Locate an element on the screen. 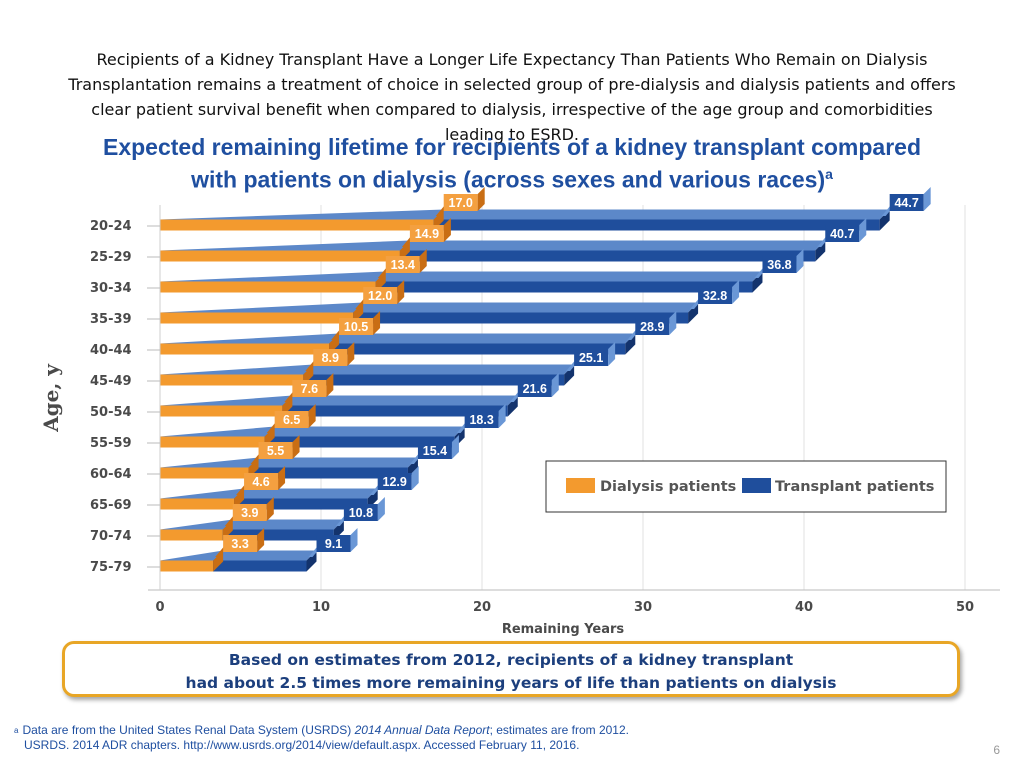 This screenshot has width=1024, height=768. data-label-transplant-45-49-label: 25.1 is located at coordinates (591, 358).